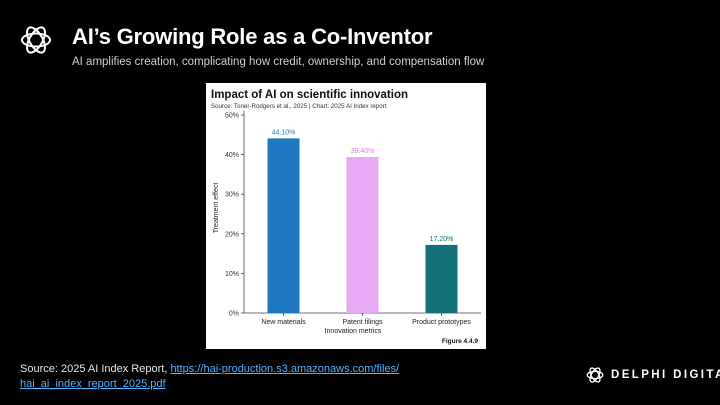 The image size is (720, 405). What do you see at coordinates (595, 375) in the screenshot?
I see `brand-logo-icon` at bounding box center [595, 375].